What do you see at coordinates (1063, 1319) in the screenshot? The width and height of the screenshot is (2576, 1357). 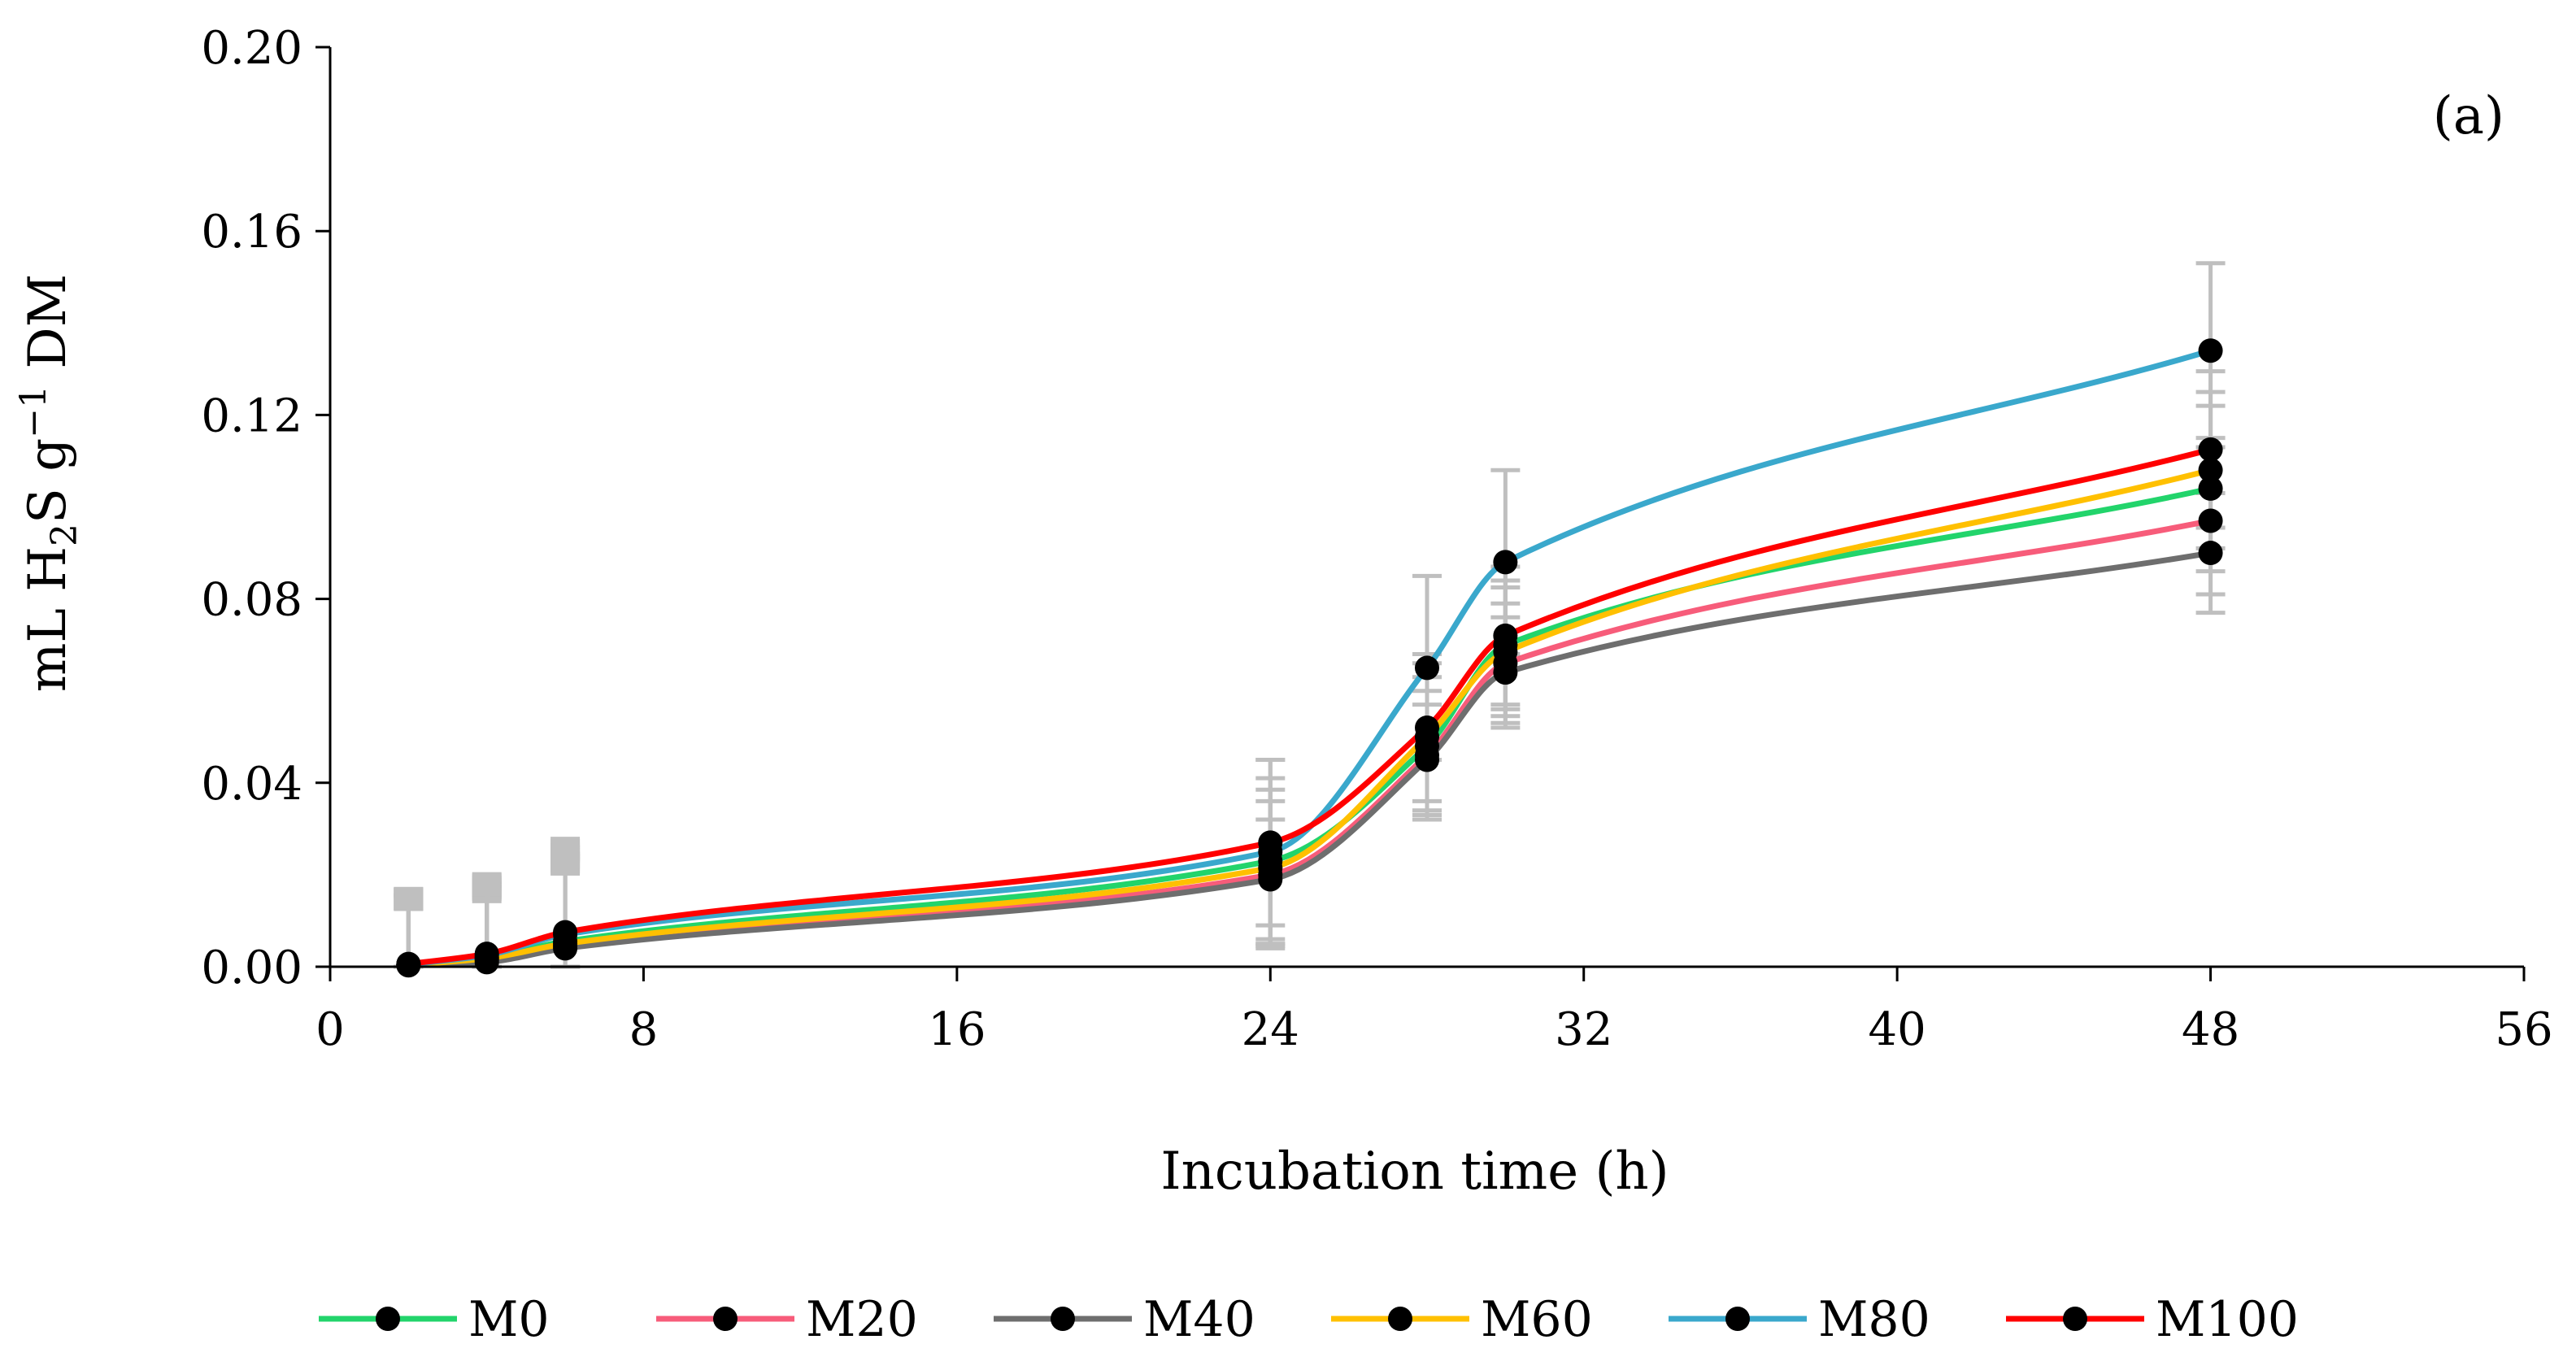 I see `legend-marker-m40` at bounding box center [1063, 1319].